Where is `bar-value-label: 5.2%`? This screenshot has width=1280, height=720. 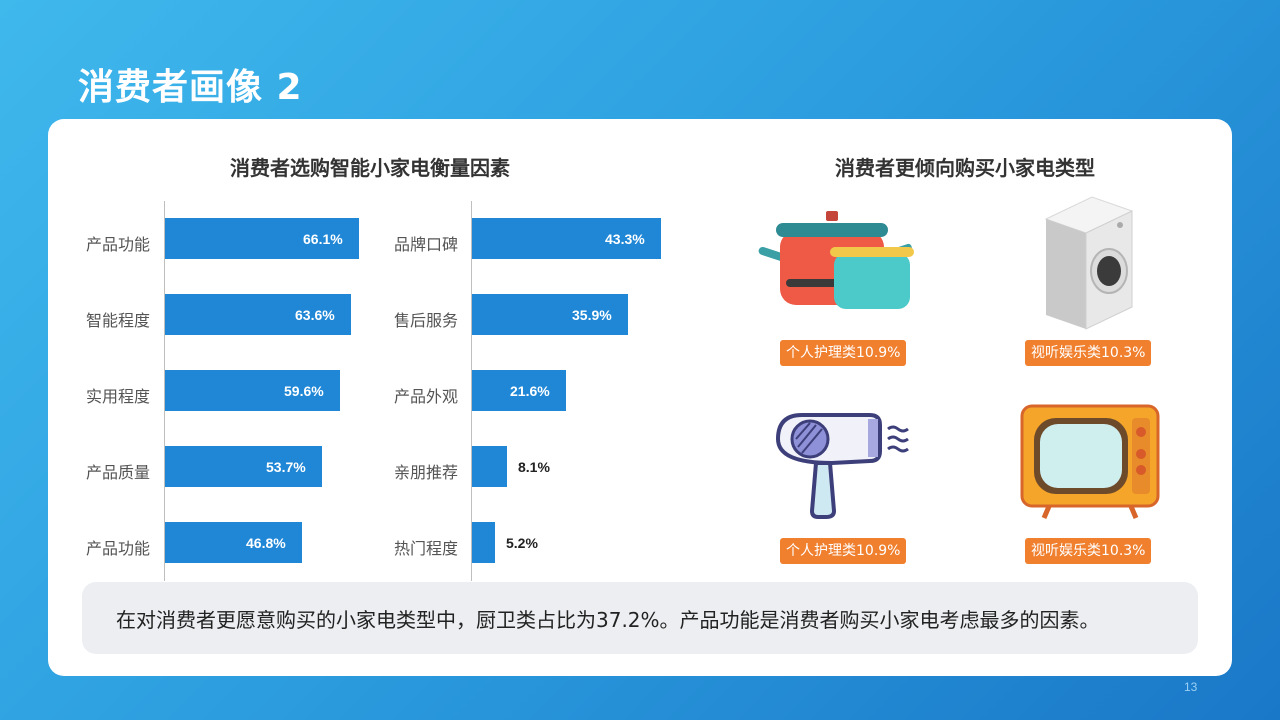
bar-value-label: 5.2% is located at coordinates (522, 543).